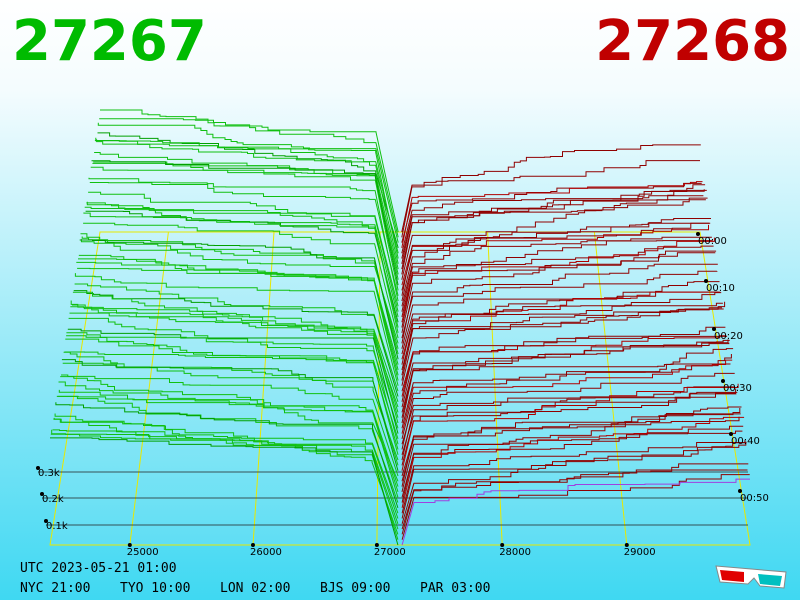  What do you see at coordinates (390, 552) in the screenshot?
I see `price-label: 27000` at bounding box center [390, 552].